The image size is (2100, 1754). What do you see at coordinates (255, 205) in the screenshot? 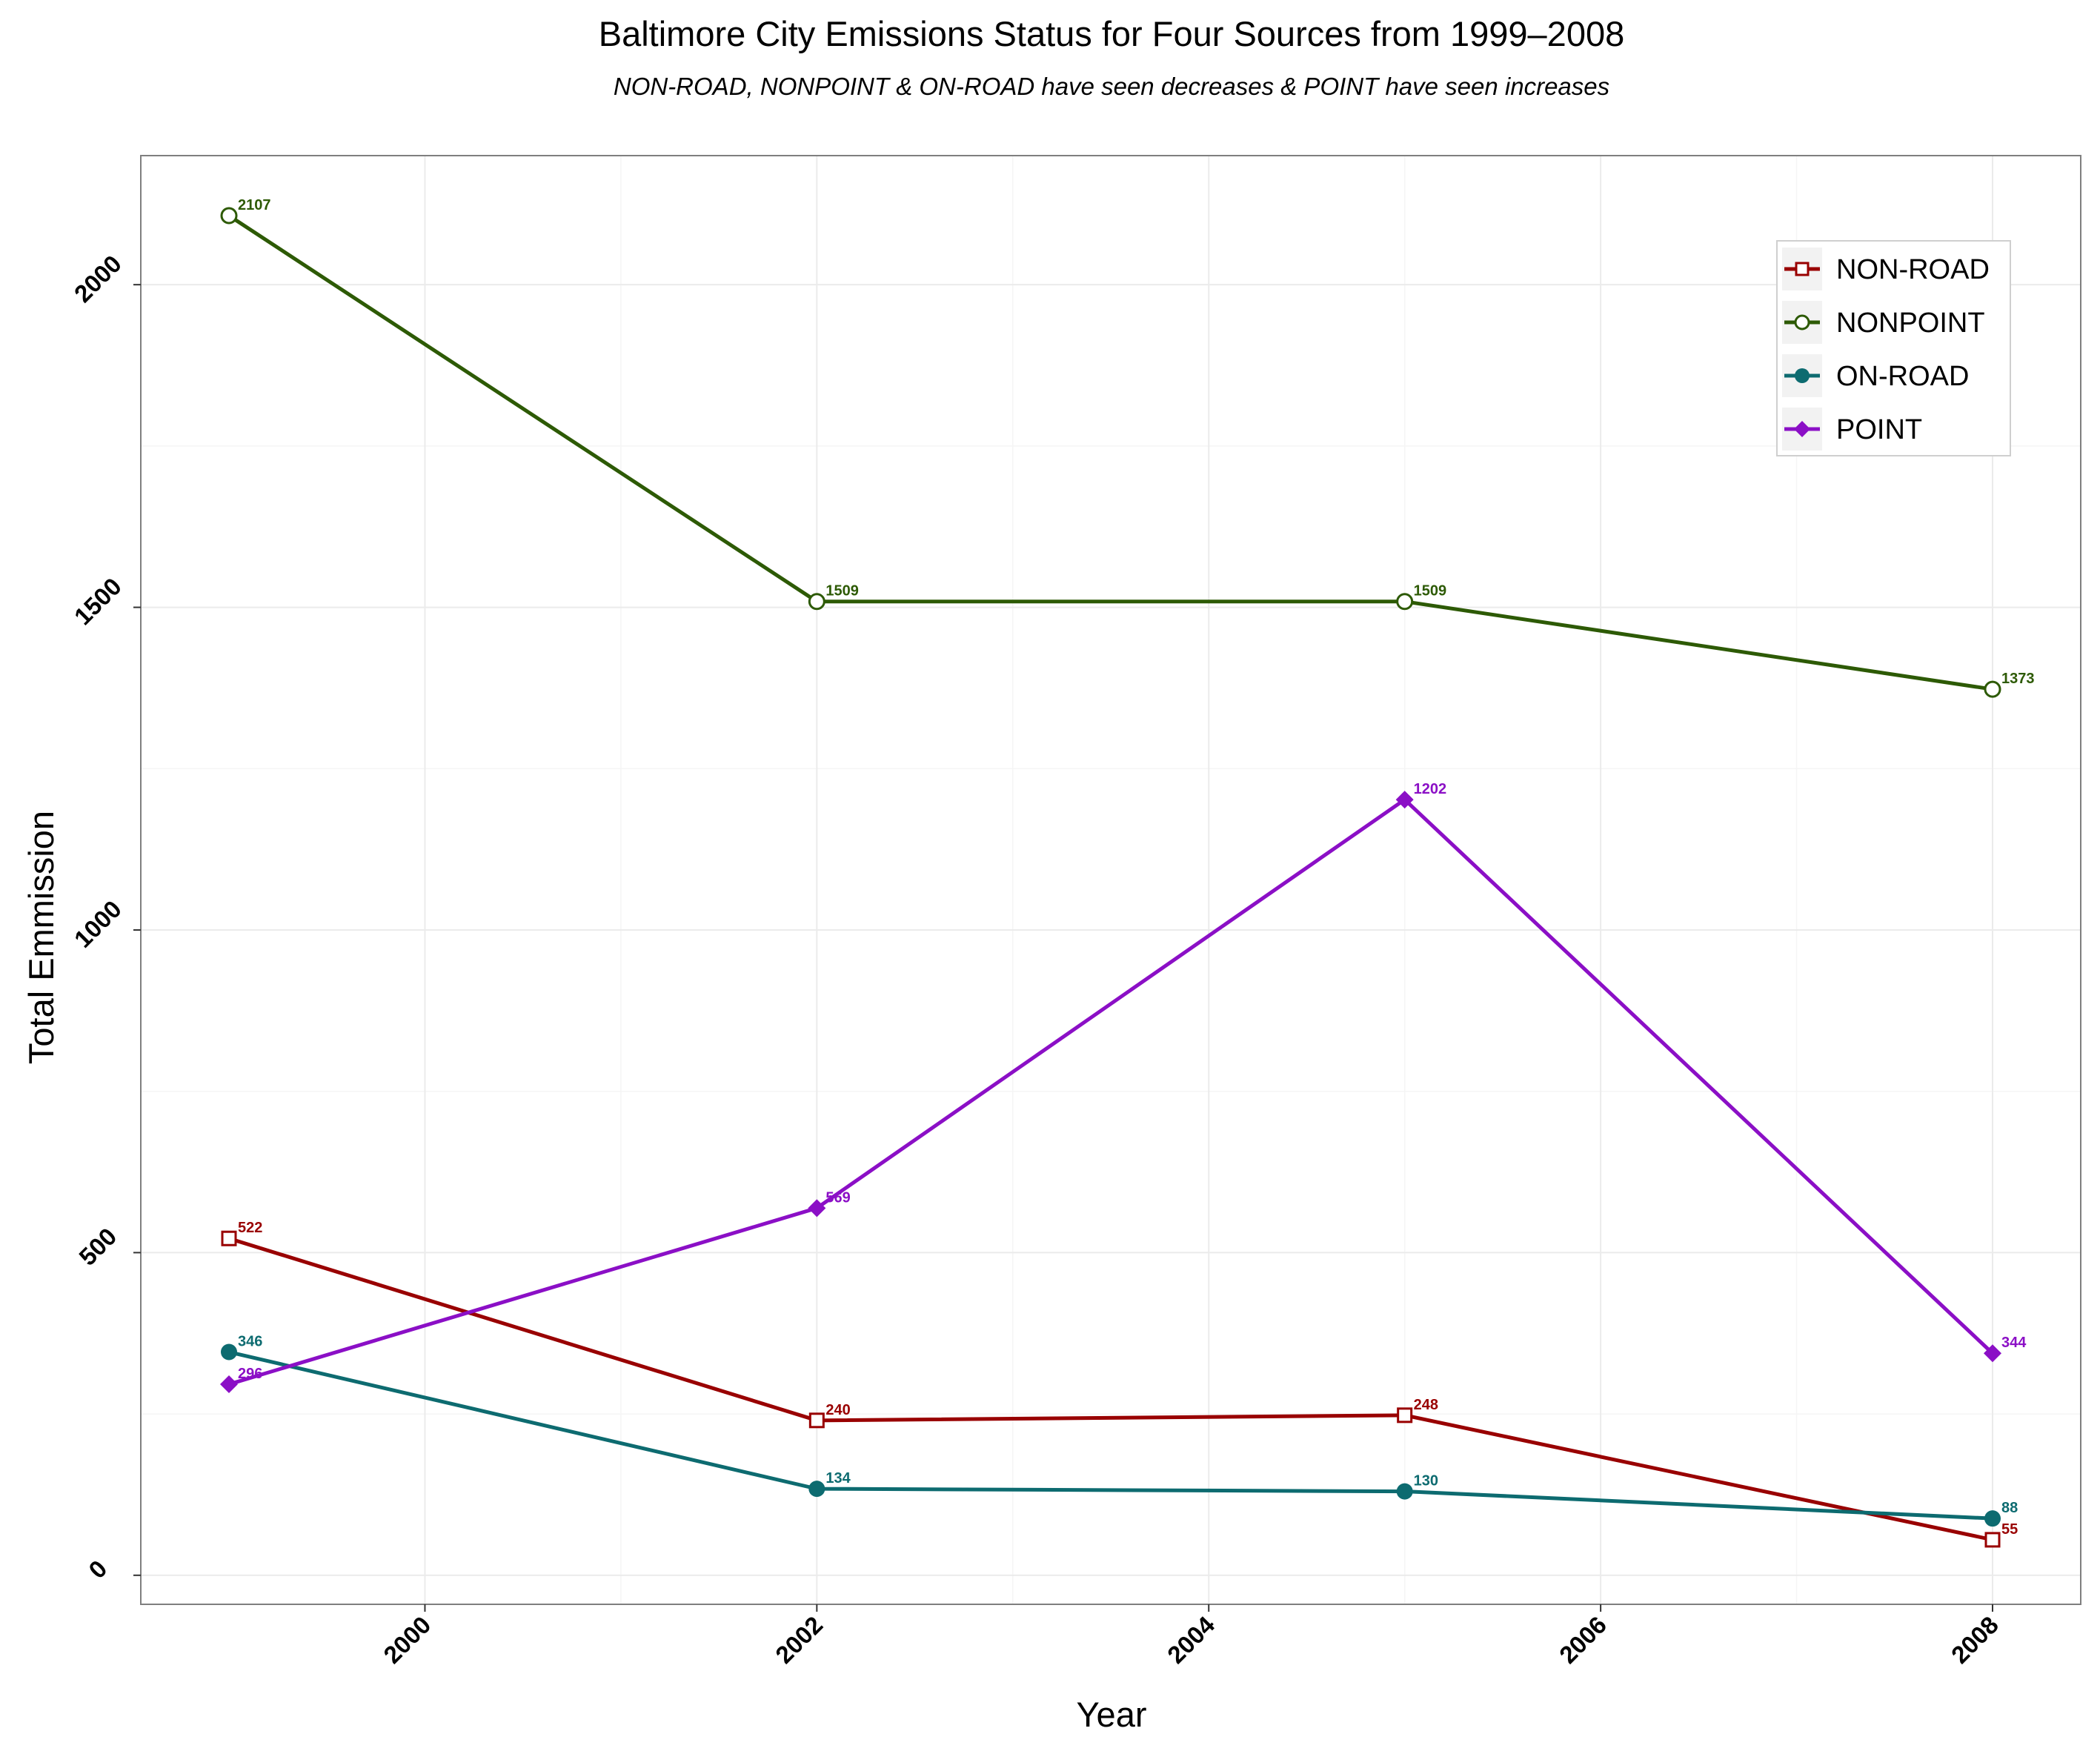
I see `data-label: 2107` at bounding box center [255, 205].